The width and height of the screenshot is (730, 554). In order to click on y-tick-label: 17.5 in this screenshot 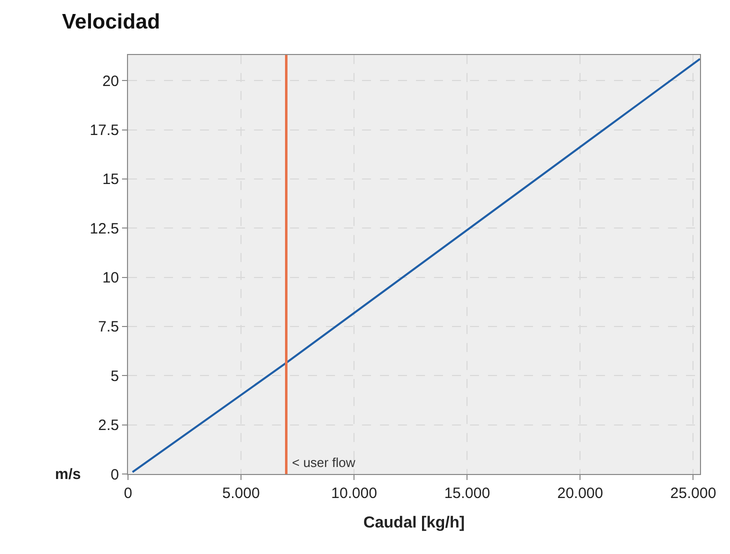, I will do `click(104, 130)`.